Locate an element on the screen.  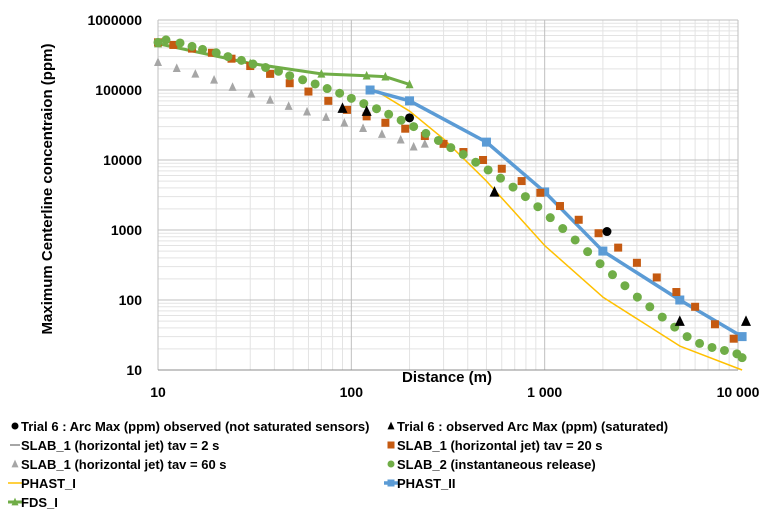
legend-item: SLAB_2 (instantaneous release) is located at coordinates (491, 464).